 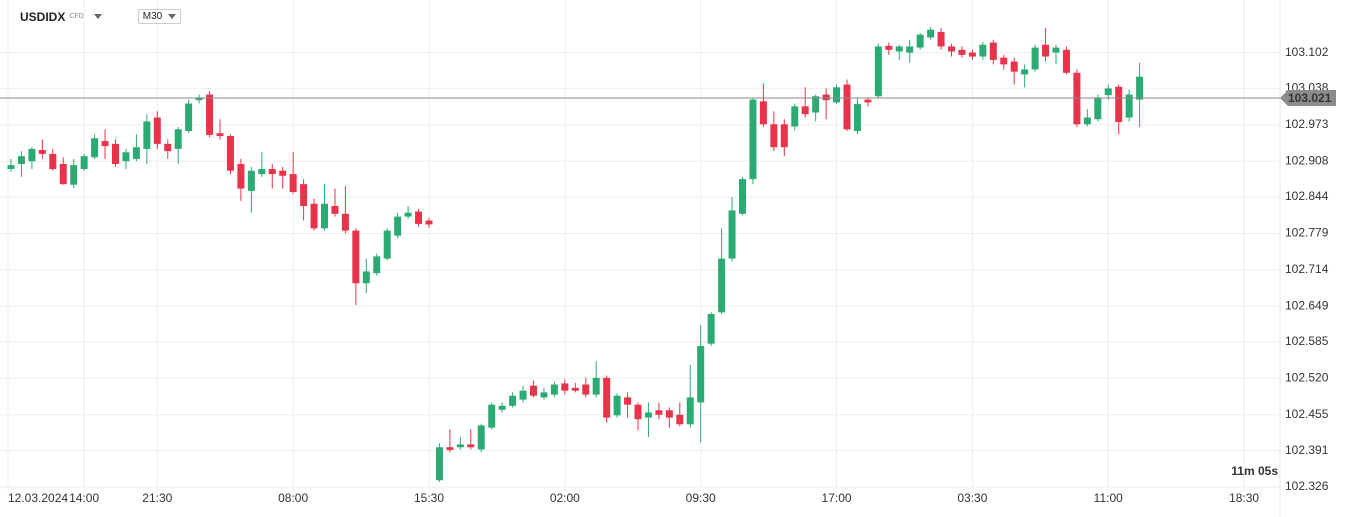 What do you see at coordinates (76, 16) in the screenshot?
I see `instrument-type: CFD` at bounding box center [76, 16].